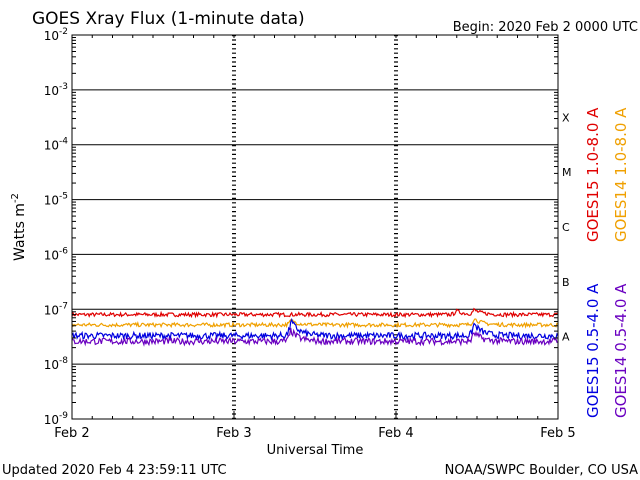 This screenshot has width=640, height=480. Describe the element at coordinates (168, 19) in the screenshot. I see `chart-title: GOES Xray Flux (1-minute data)` at that location.